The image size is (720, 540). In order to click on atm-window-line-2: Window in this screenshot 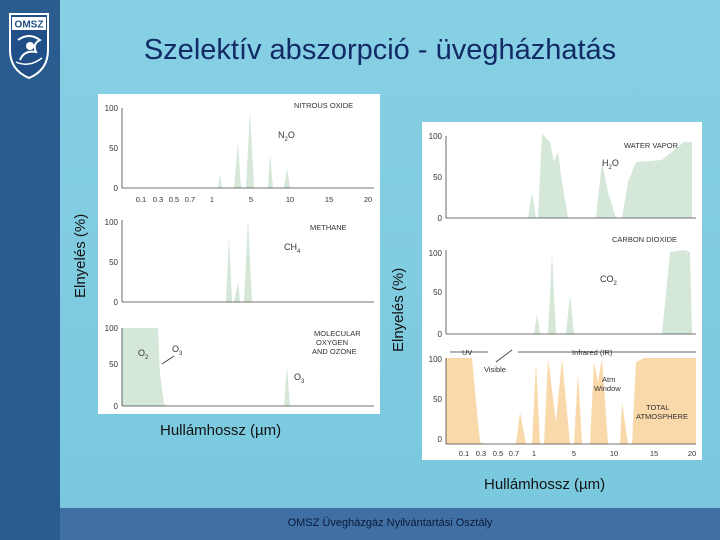, I will do `click(607, 388)`.